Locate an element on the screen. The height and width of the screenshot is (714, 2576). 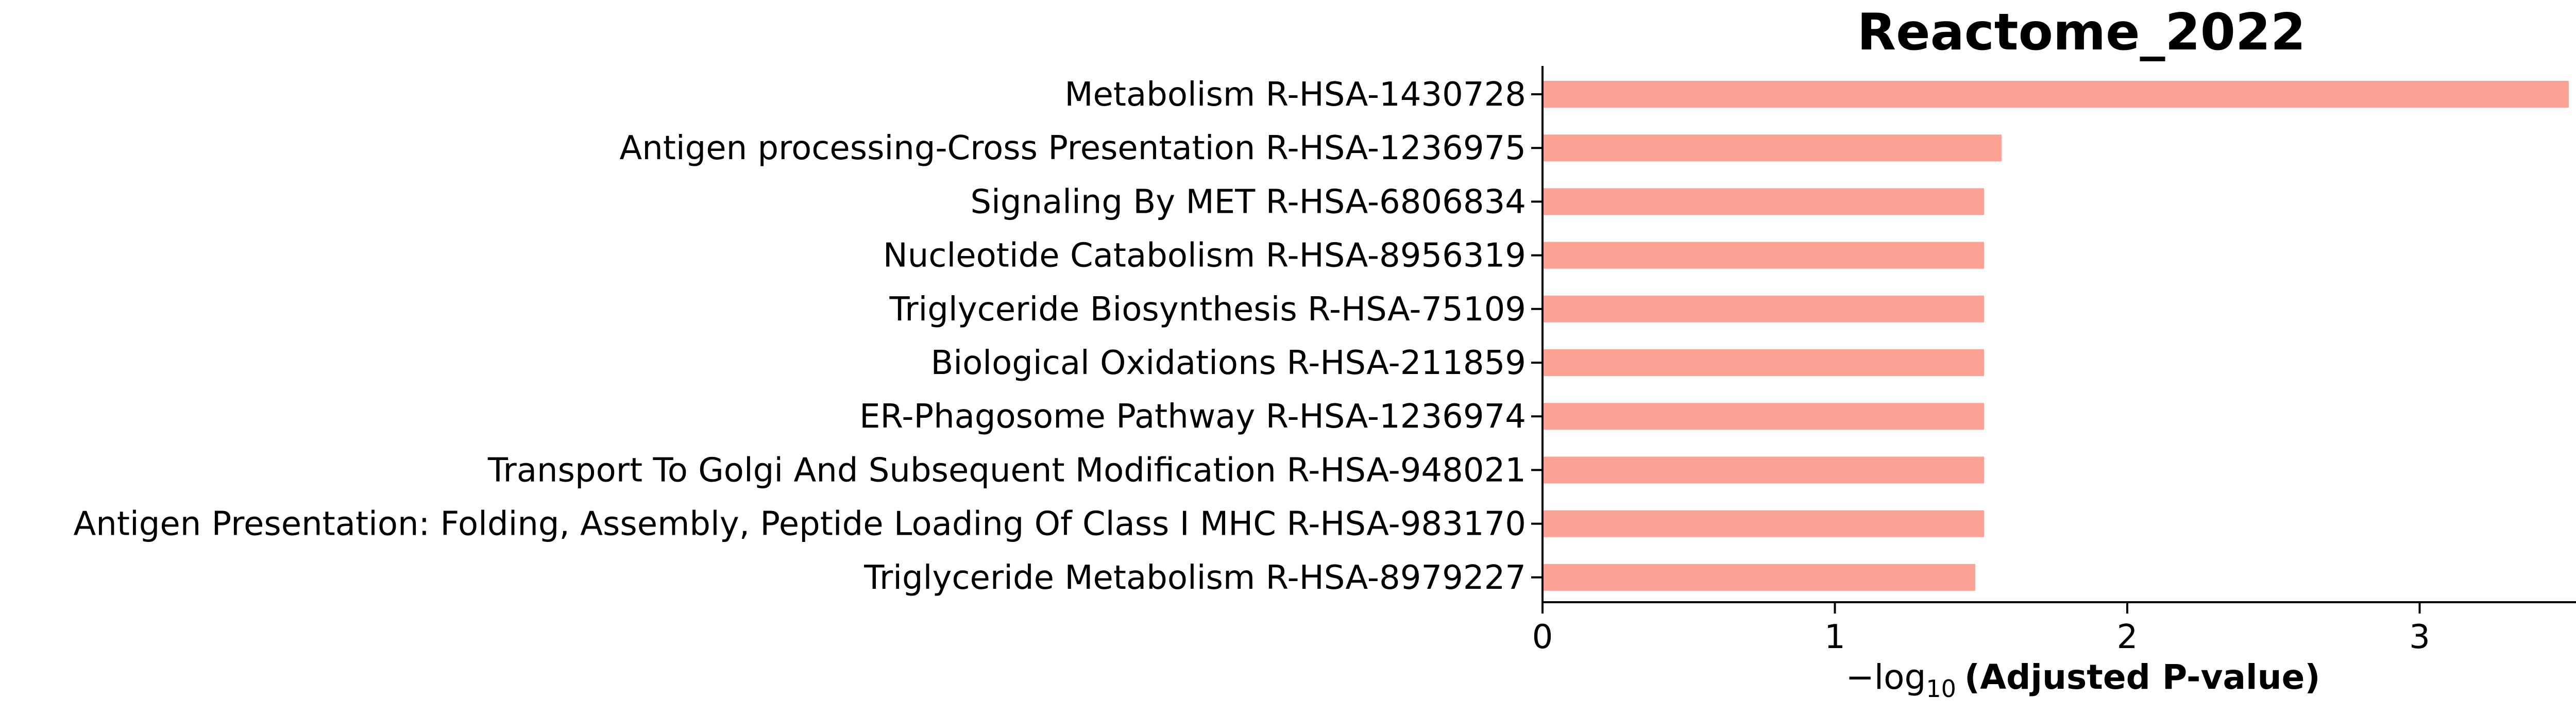
category-label: Metabolism R-HSA-1430728 is located at coordinates (1295, 95).